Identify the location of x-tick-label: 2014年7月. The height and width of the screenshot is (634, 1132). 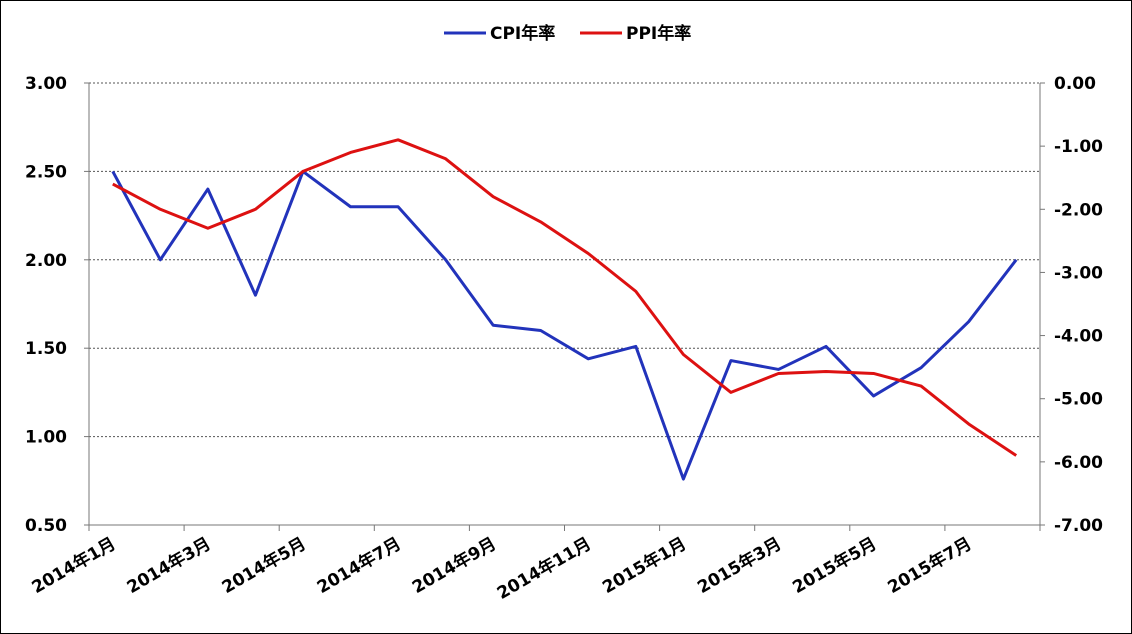
(358, 565).